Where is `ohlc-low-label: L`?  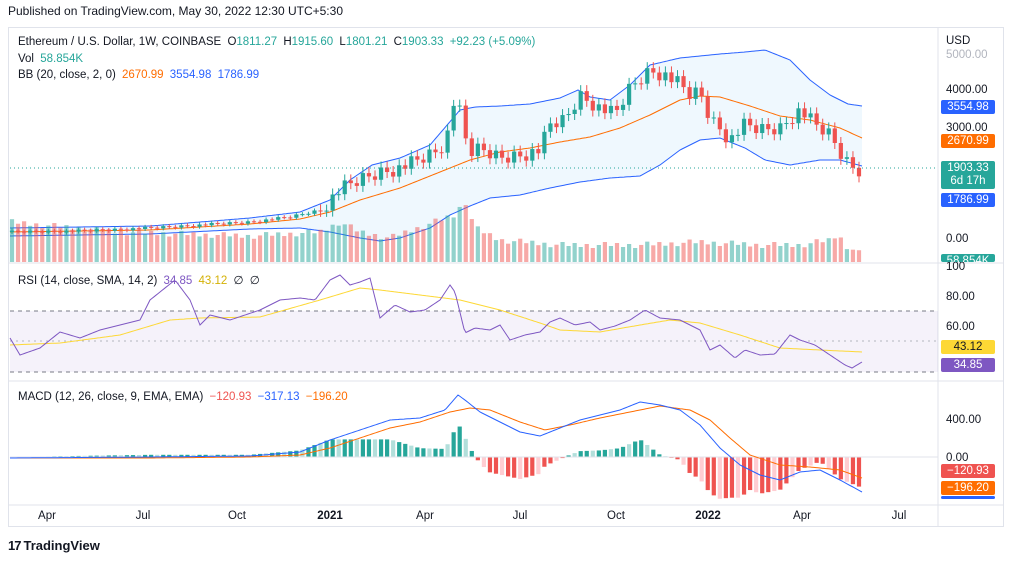
ohlc-low-label: L is located at coordinates (342, 42).